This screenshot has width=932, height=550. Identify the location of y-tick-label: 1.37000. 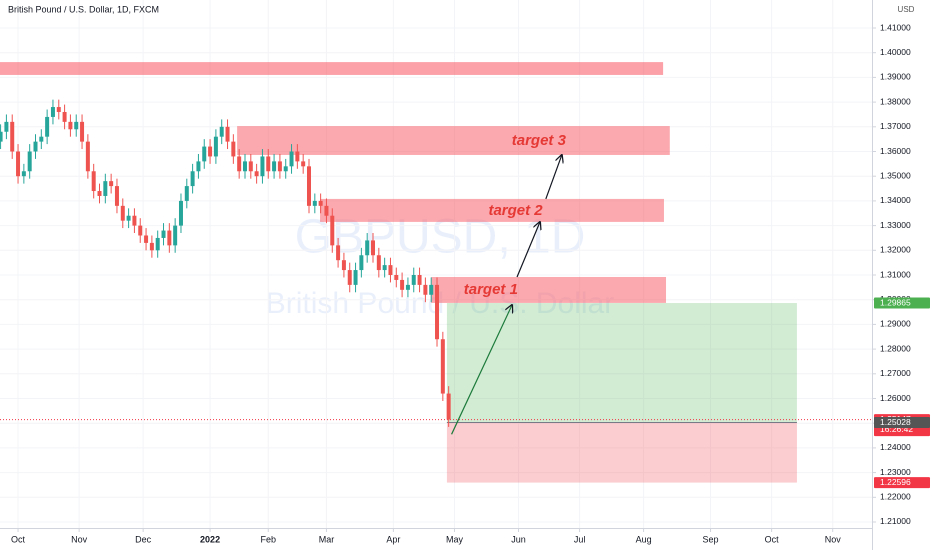
(895, 126).